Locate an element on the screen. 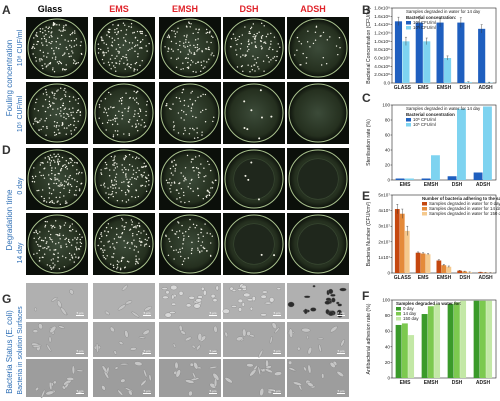 This screenshot has height=401, width=500. surface-feature is located at coordinates (268, 303).